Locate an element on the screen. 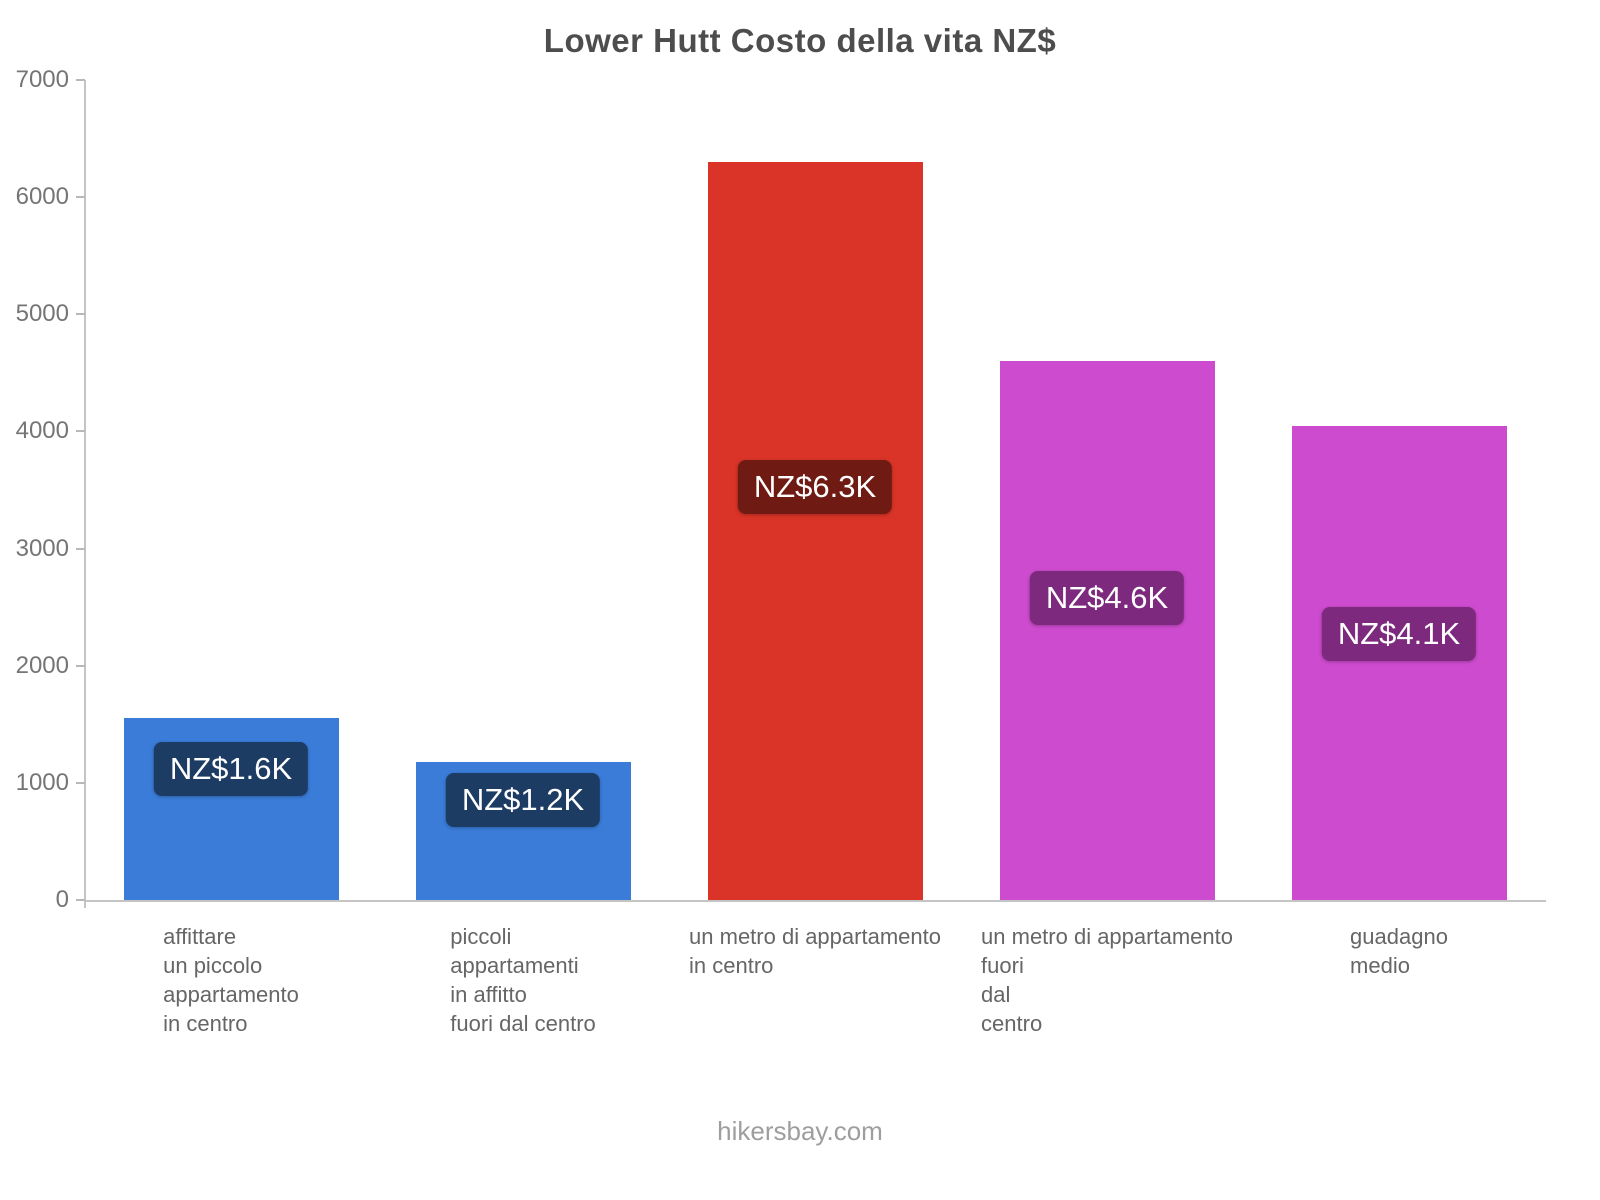  x-axis-label-2: un metro di appartamento in centro is located at coordinates (815, 951).